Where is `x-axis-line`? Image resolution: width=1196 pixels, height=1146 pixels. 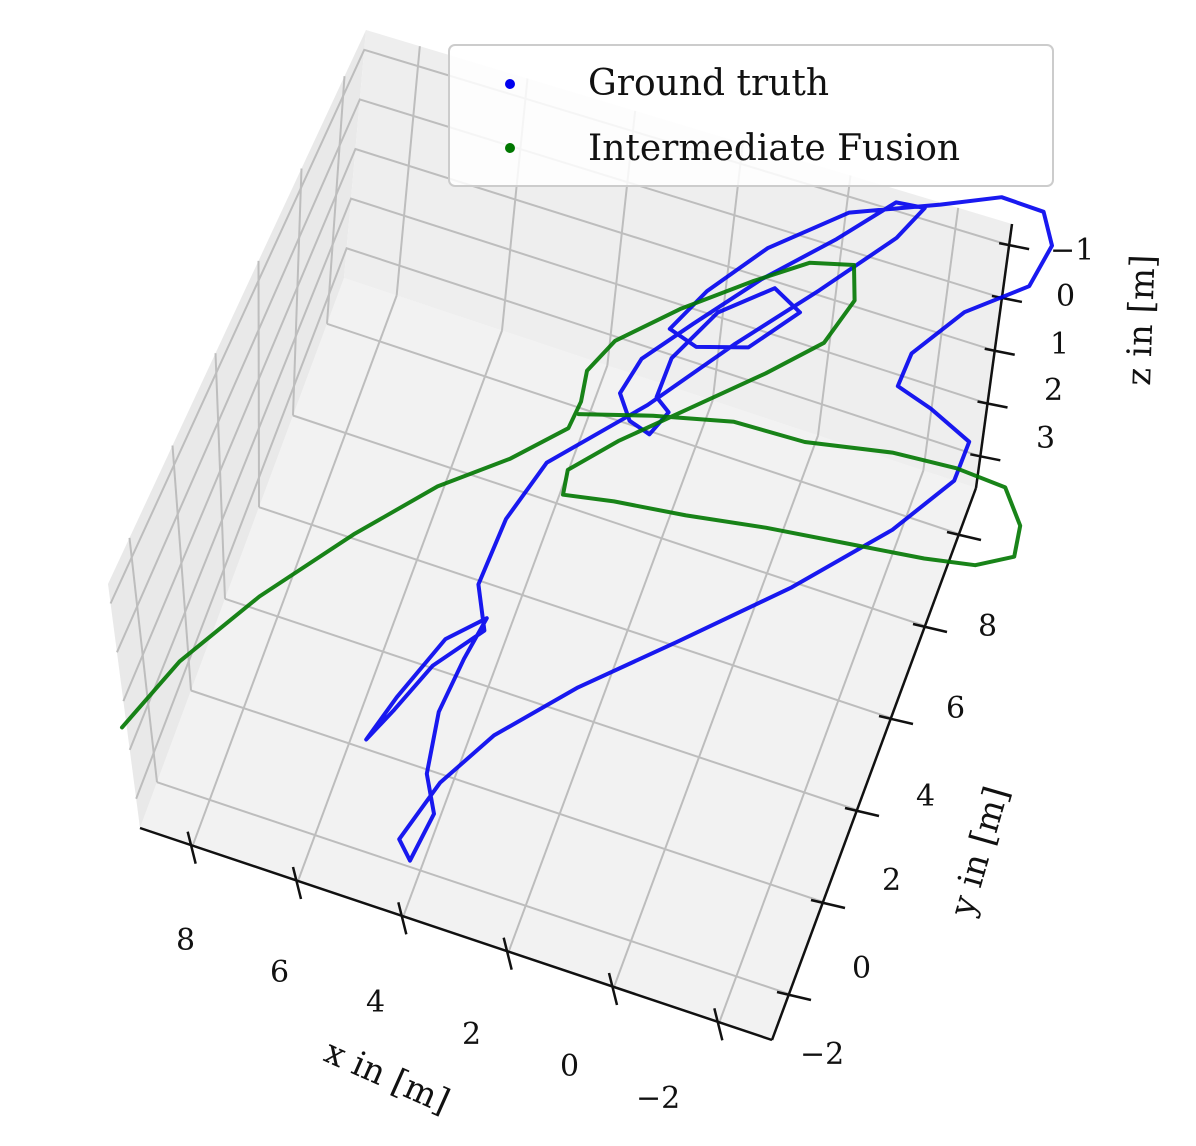
x-axis-line is located at coordinates (456, 934).